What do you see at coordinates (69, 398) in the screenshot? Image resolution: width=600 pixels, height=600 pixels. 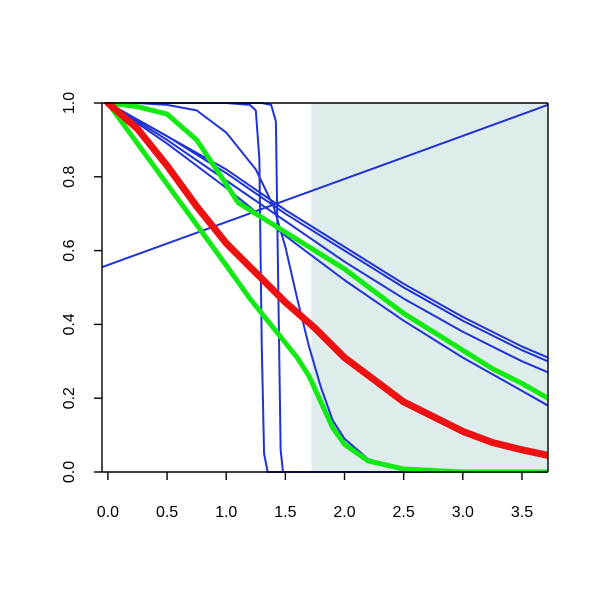 I see `y-tick-label-1: 0.2` at bounding box center [69, 398].